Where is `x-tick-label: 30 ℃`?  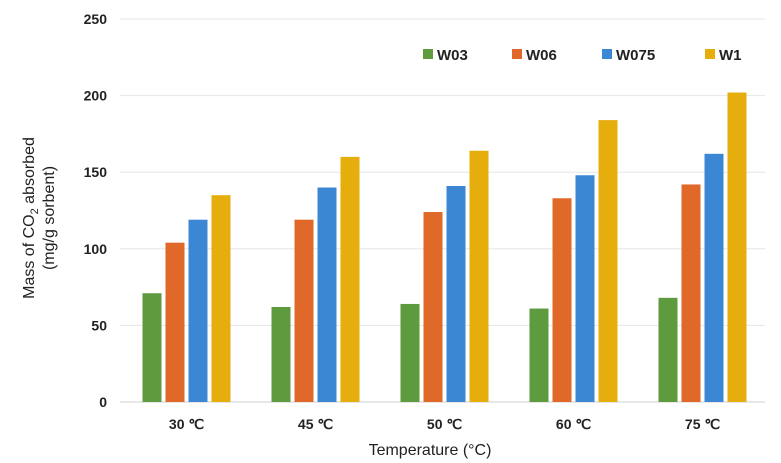
x-tick-label: 30 ℃ is located at coordinates (186, 424).